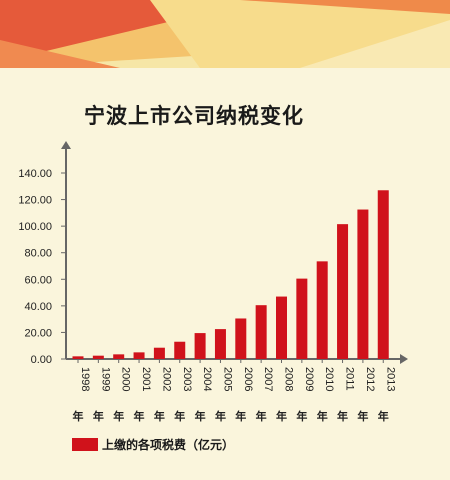 The image size is (450, 480). Describe the element at coordinates (194, 116) in the screenshot. I see `chart-title: 宁波上市公司纳税变化` at that location.